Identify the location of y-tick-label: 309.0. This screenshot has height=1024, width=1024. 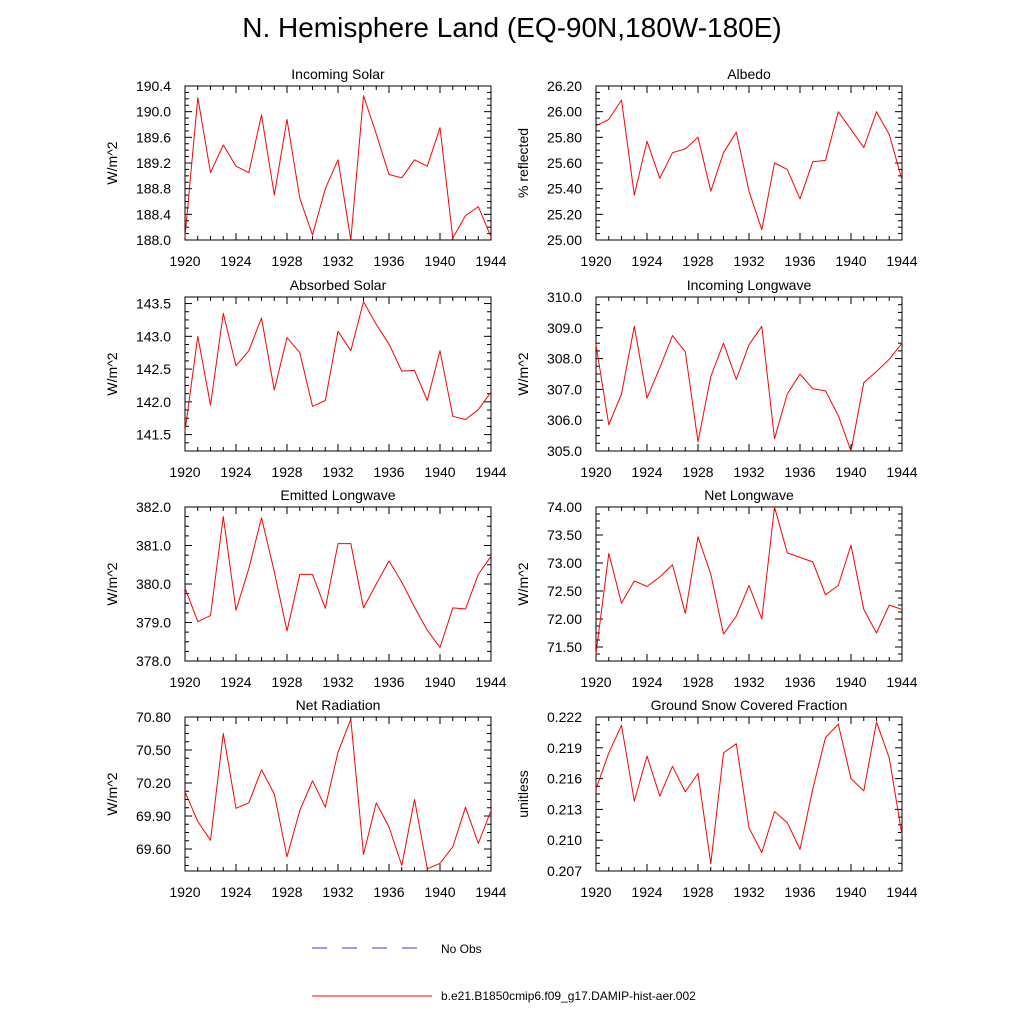
(564, 328).